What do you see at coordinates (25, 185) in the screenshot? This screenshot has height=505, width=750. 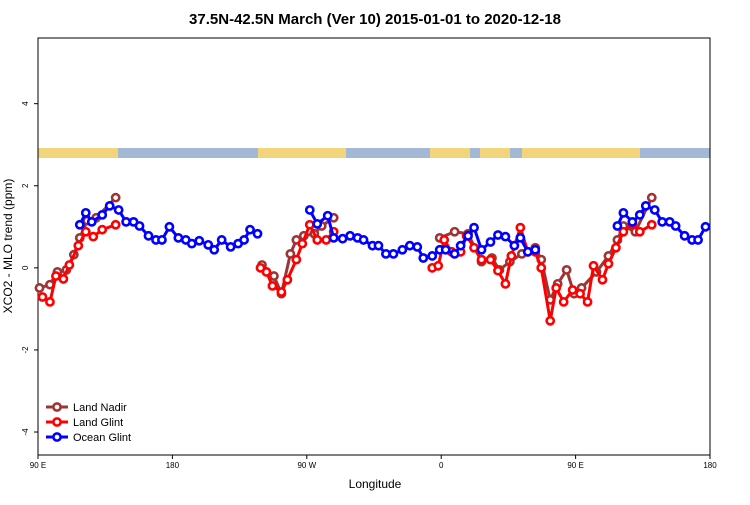 I see `y-tick-label: 2` at bounding box center [25, 185].